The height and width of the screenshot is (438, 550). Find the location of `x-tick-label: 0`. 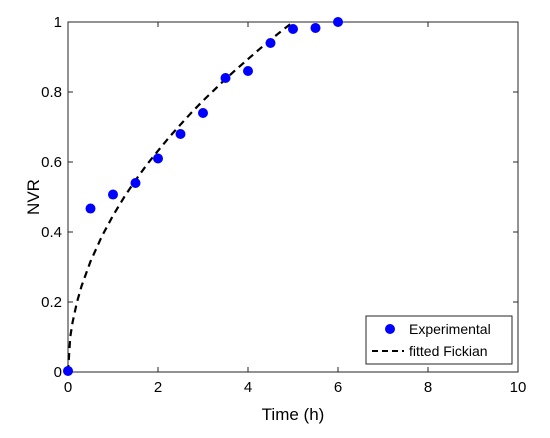

x-tick-label: 0 is located at coordinates (68, 387).